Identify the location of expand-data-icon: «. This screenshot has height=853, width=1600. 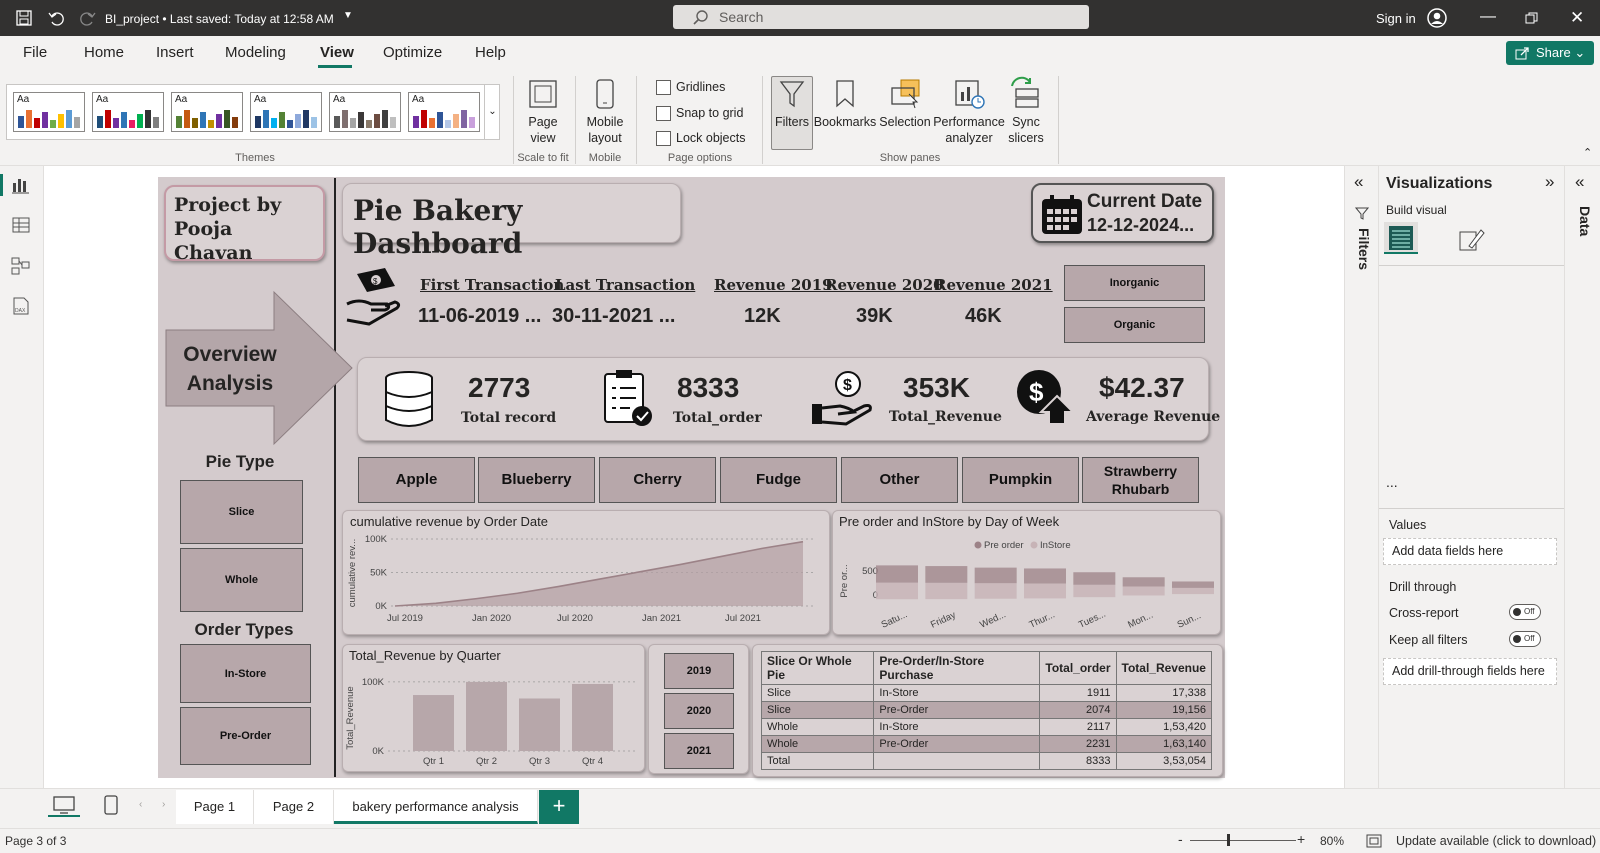
(1580, 181).